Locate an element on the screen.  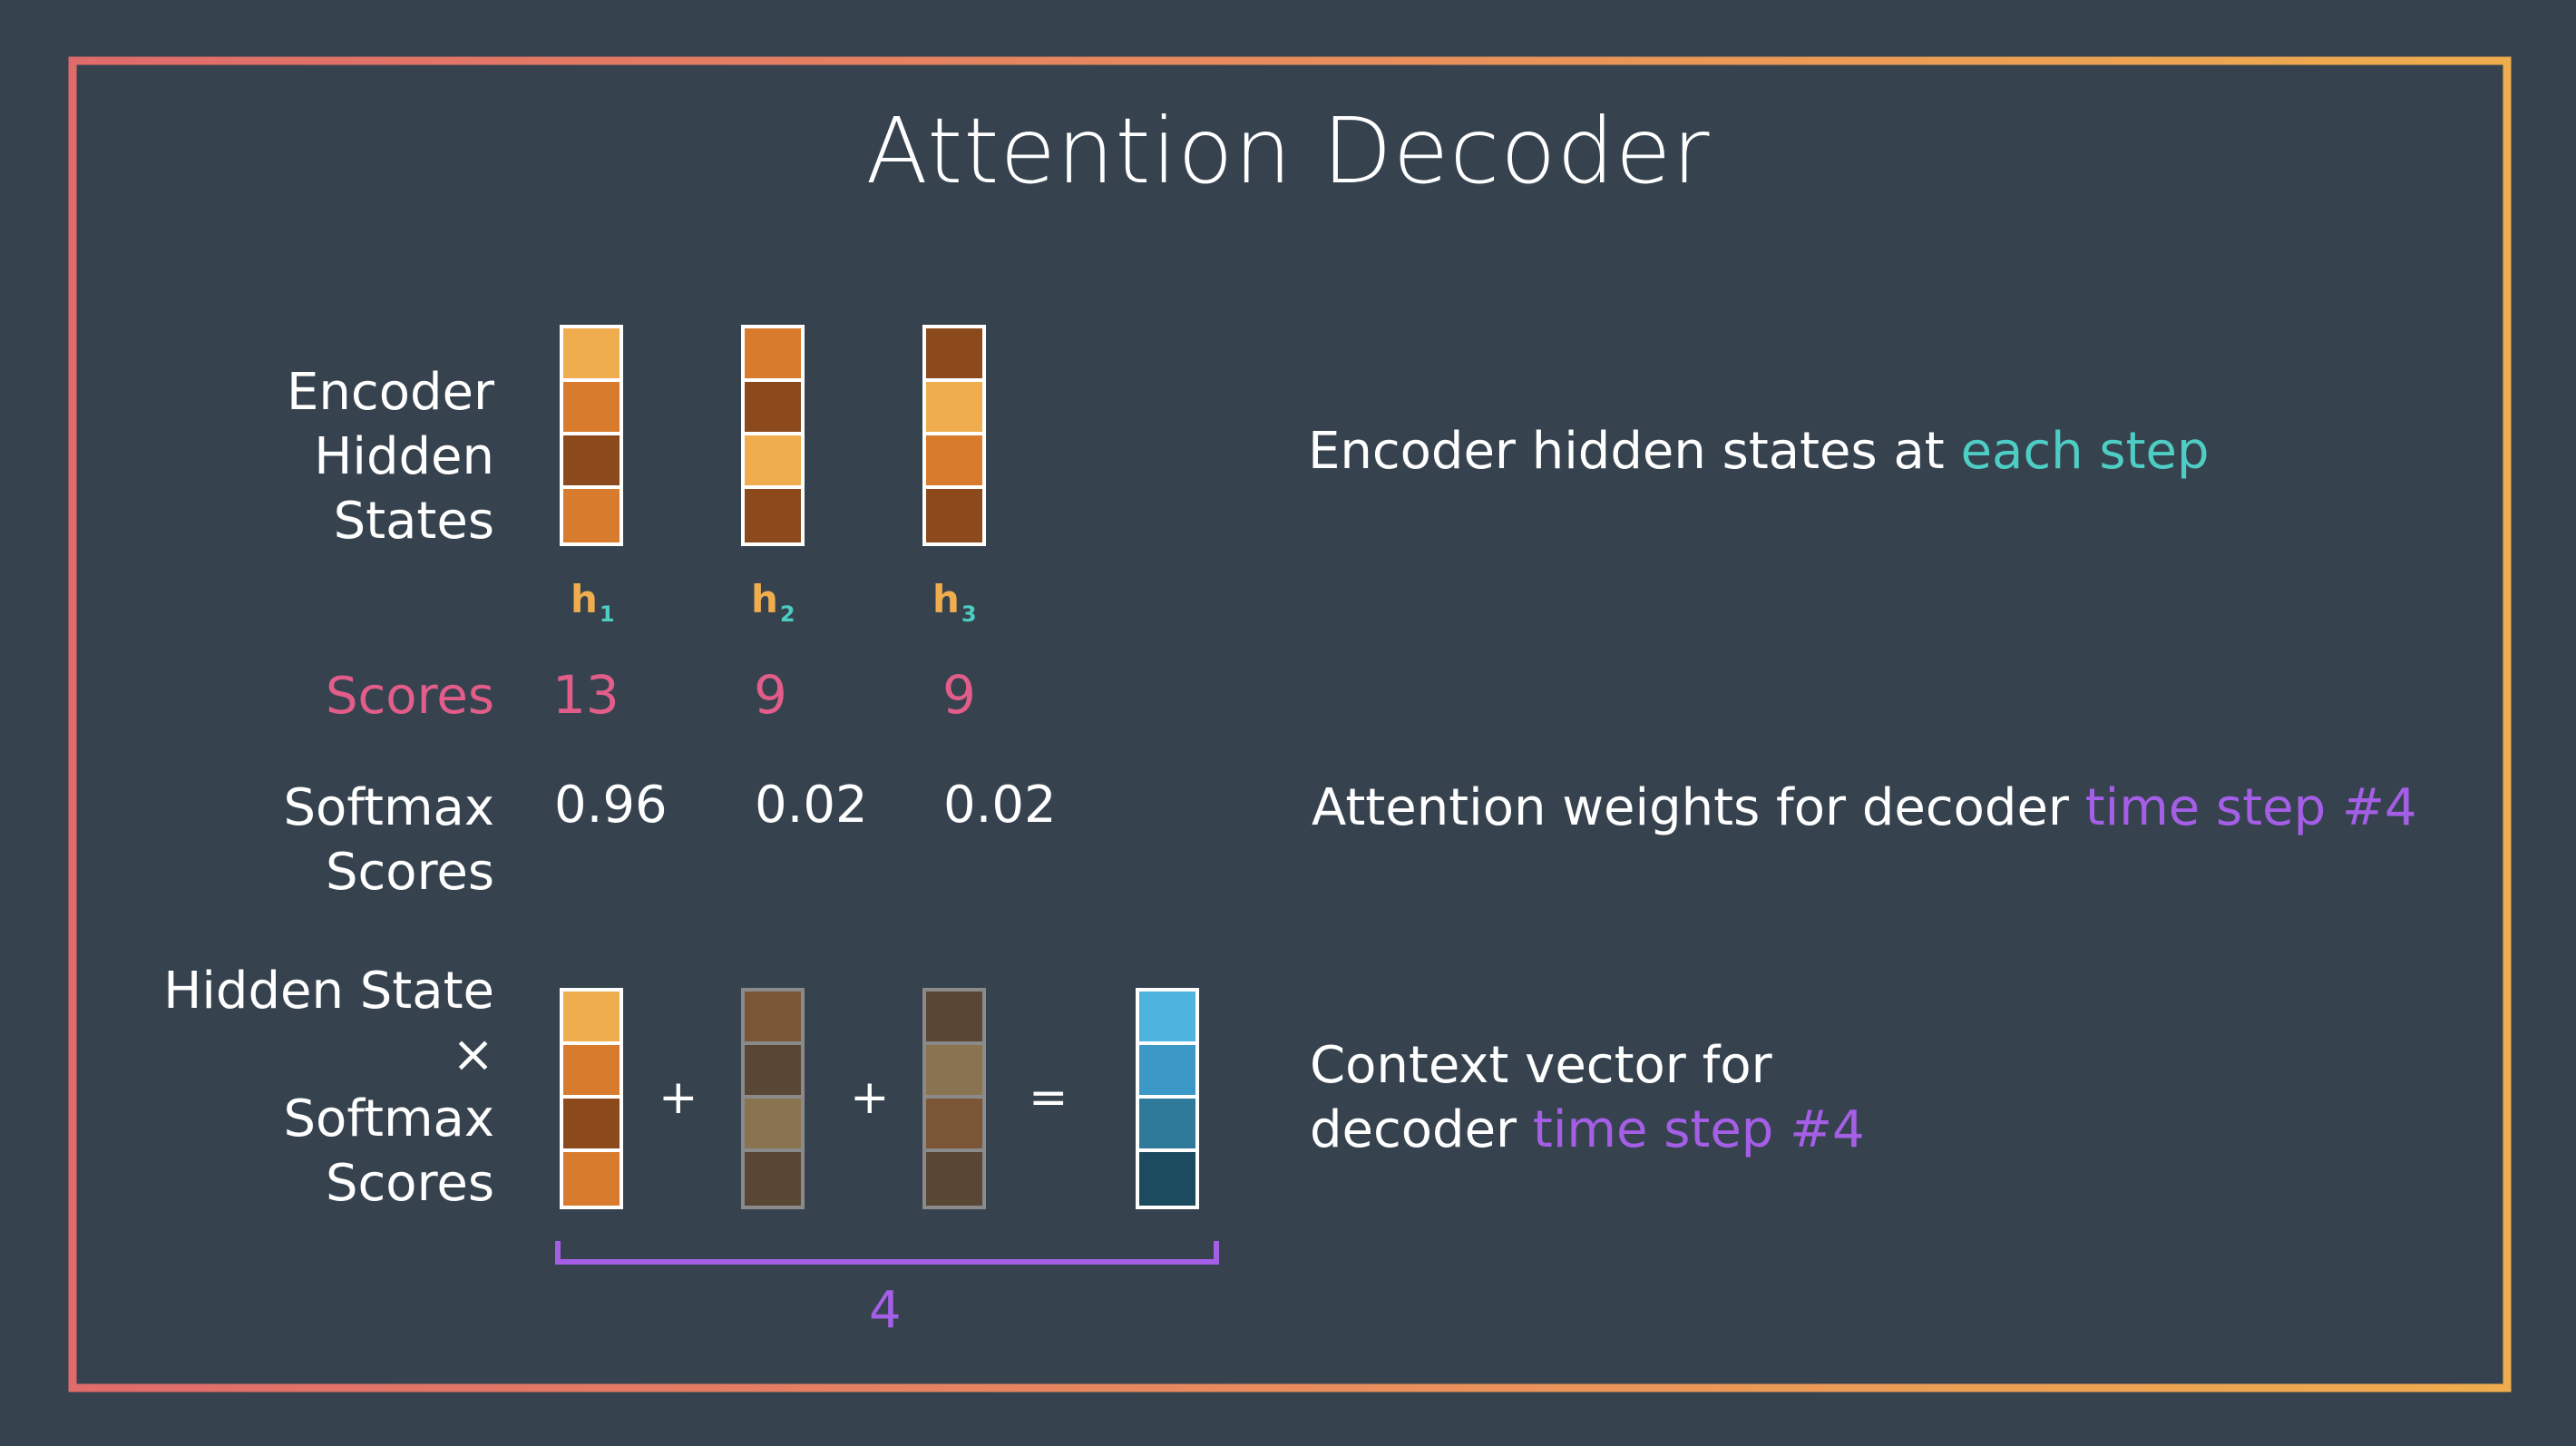
multiply-sign: × is located at coordinates (473, 1055).